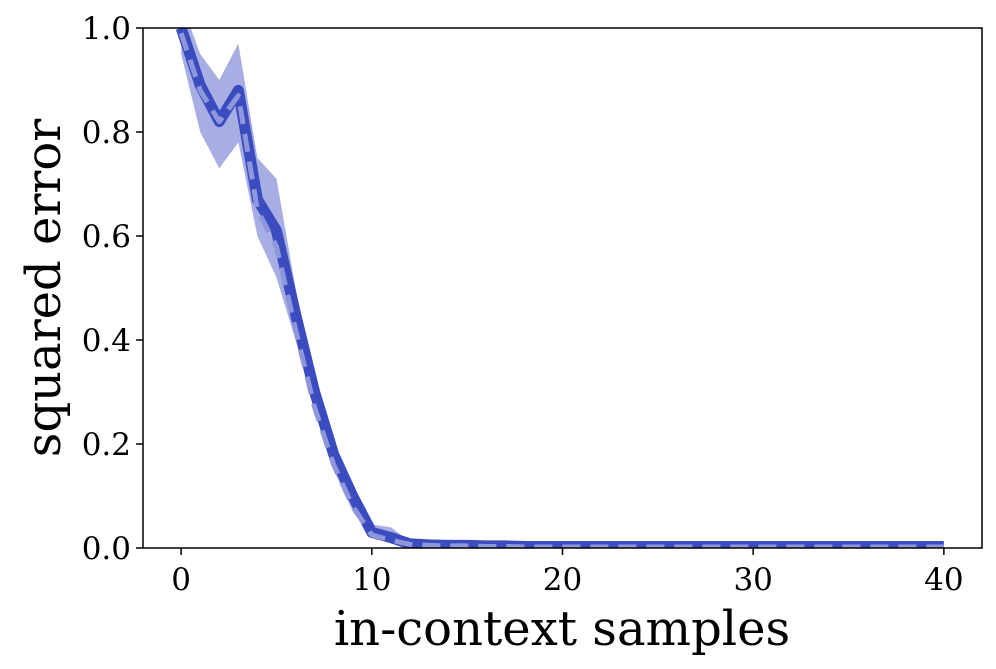 Image resolution: width=996 pixels, height=669 pixels. What do you see at coordinates (562, 580) in the screenshot?
I see `x-tick-label: 20` at bounding box center [562, 580].